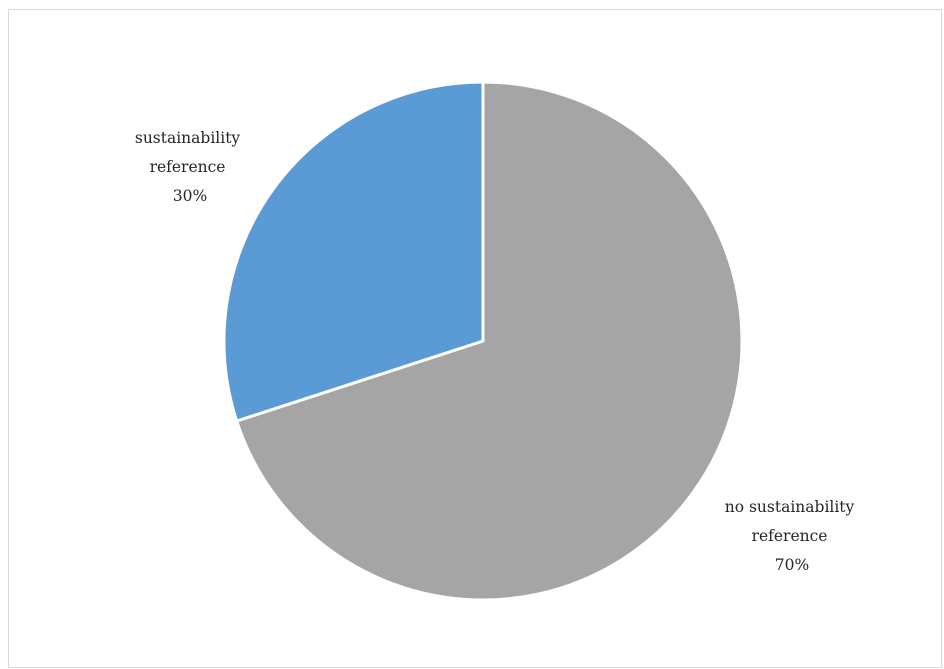 Image resolution: width=944 pixels, height=669 pixels. I want to click on pie-slice-sustainability-reference, so click(353, 251).